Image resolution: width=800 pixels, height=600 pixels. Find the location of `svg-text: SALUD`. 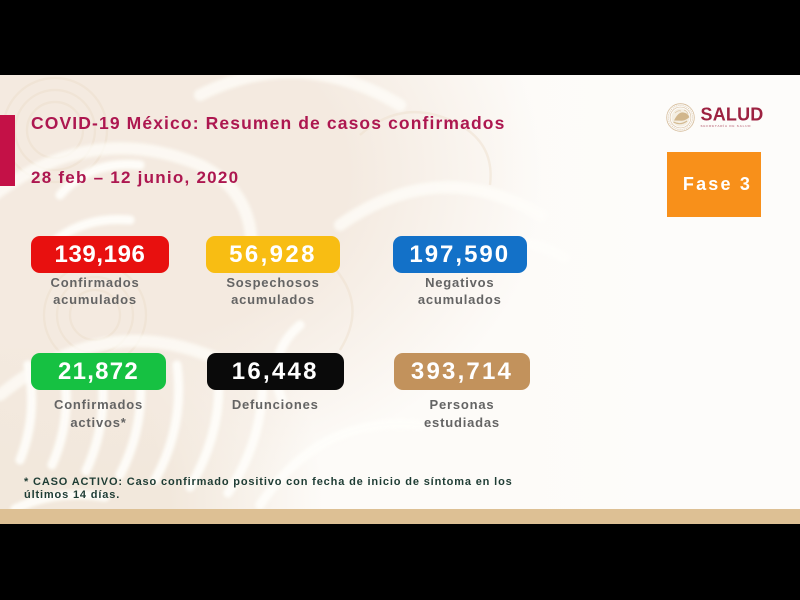

svg-text: SALUD is located at coordinates (732, 114).